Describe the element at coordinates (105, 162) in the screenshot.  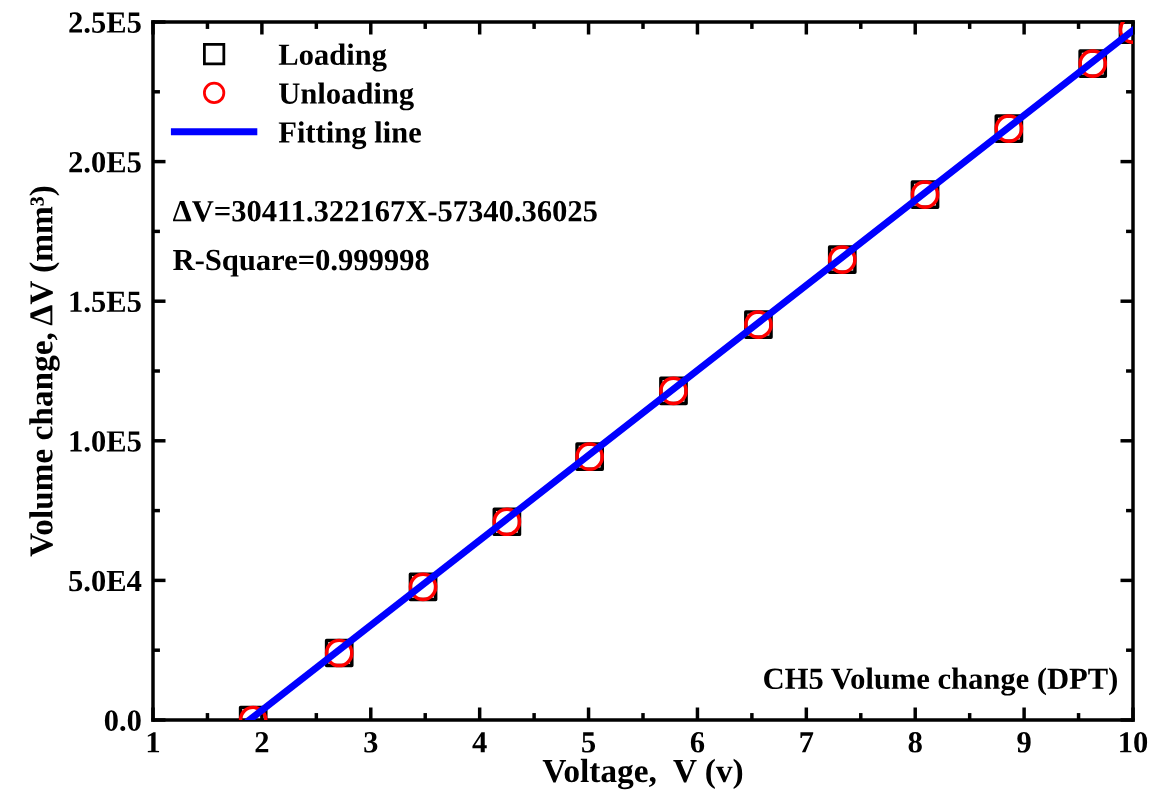
I see `y-tick-label: 2.0E5` at that location.